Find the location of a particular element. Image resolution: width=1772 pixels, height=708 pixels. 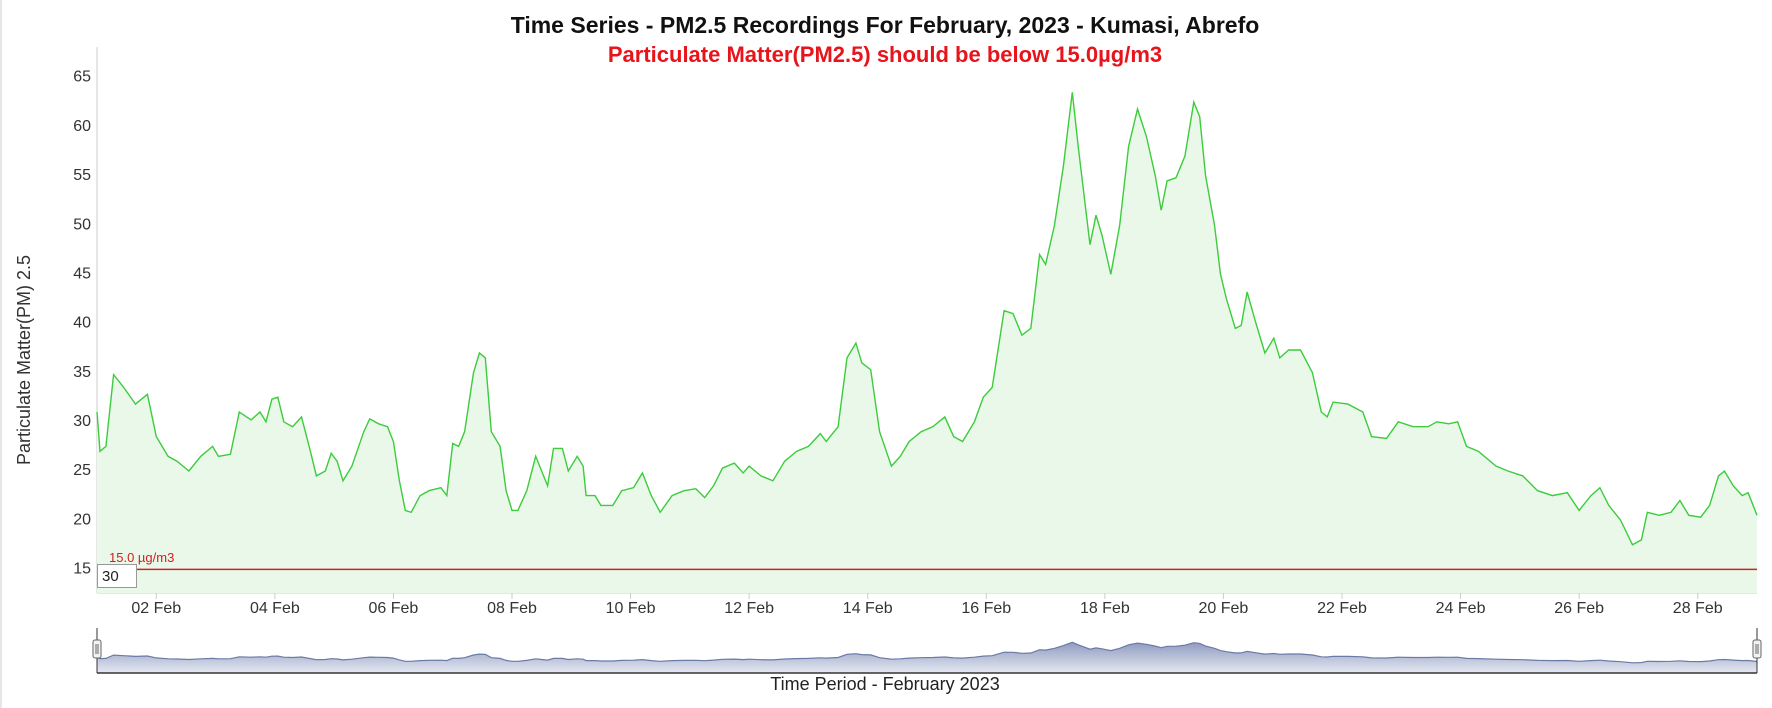

x-tick-label: 14 Feb is located at coordinates (868, 608).